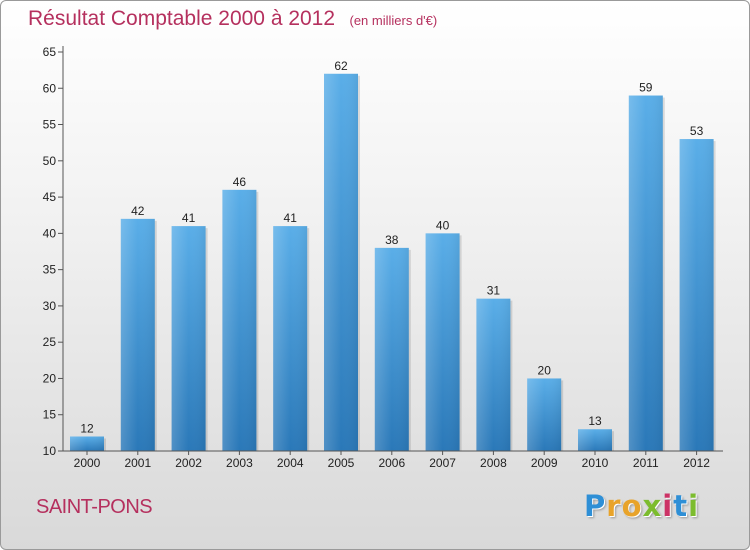 Image resolution: width=750 pixels, height=550 pixels. I want to click on y-tick-label: 25, so click(50, 342).